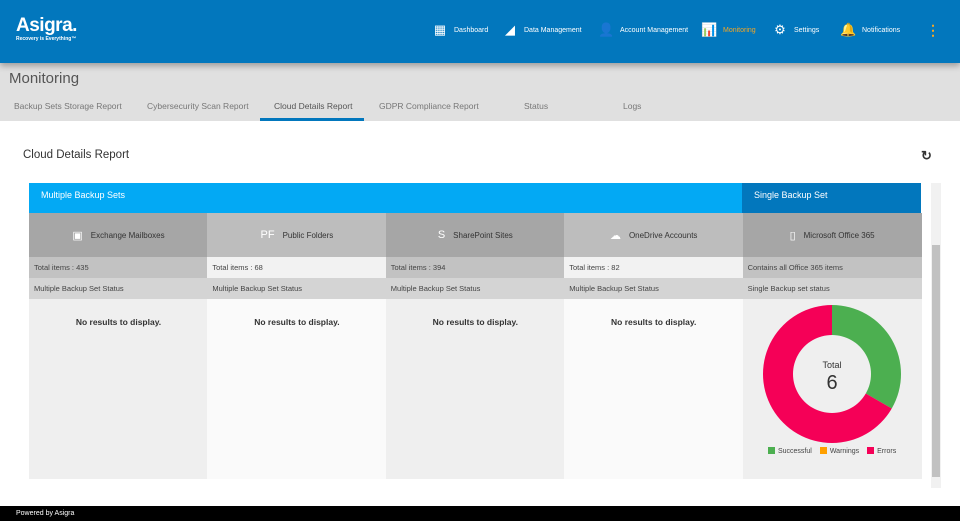 This screenshot has width=960, height=521. I want to click on tab-backup-sets-storage-report: Backup Sets Storage Report, so click(68, 106).